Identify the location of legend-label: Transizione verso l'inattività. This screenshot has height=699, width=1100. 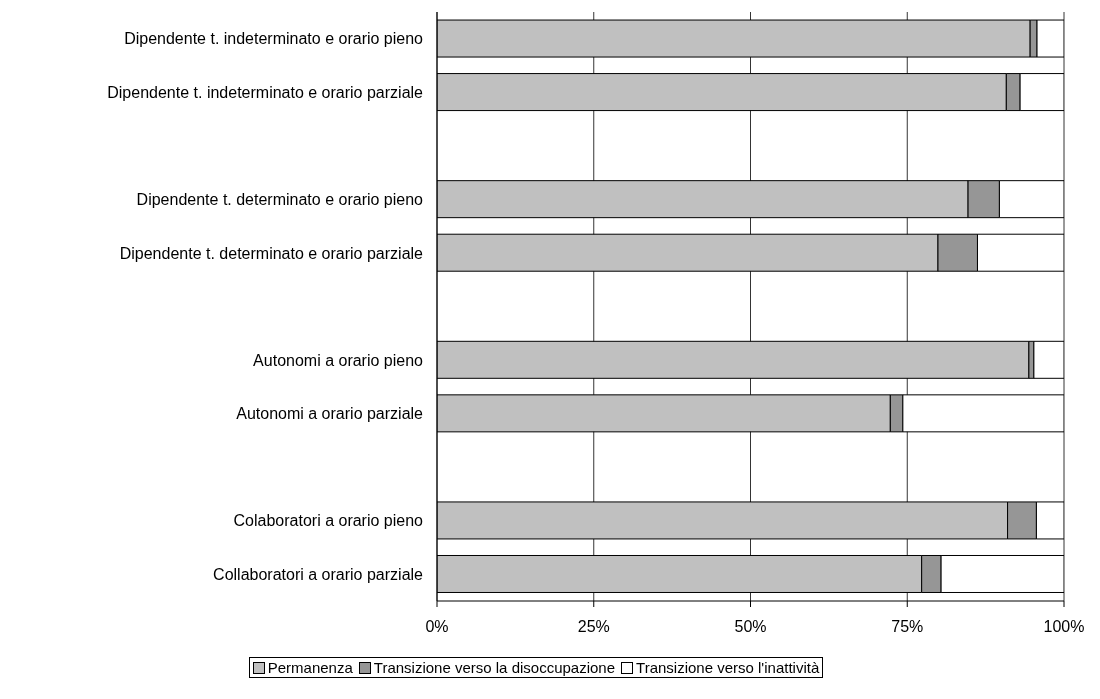
(728, 667).